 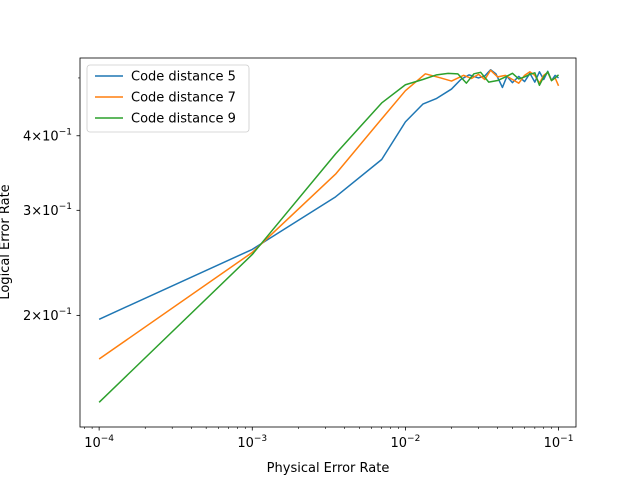 I want to click on x-axis-label: Physical Error Rate, so click(x=328, y=468).